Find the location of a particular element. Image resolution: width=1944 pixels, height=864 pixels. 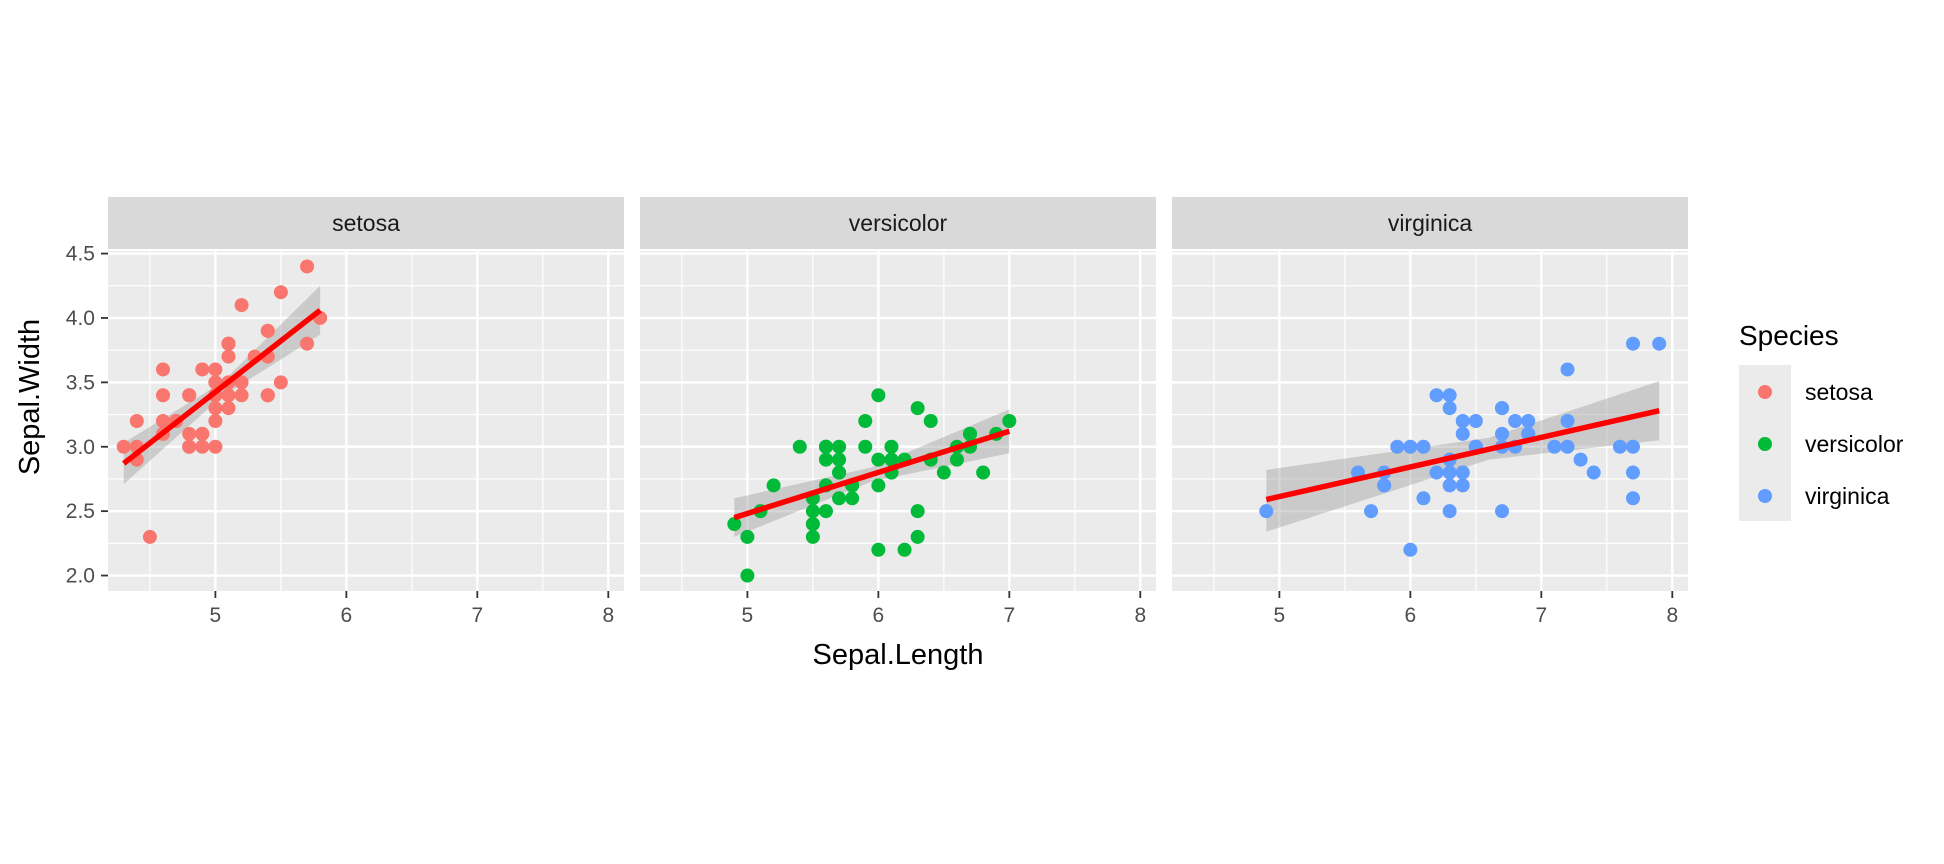

y-tick-label: 2.0 is located at coordinates (80, 576).